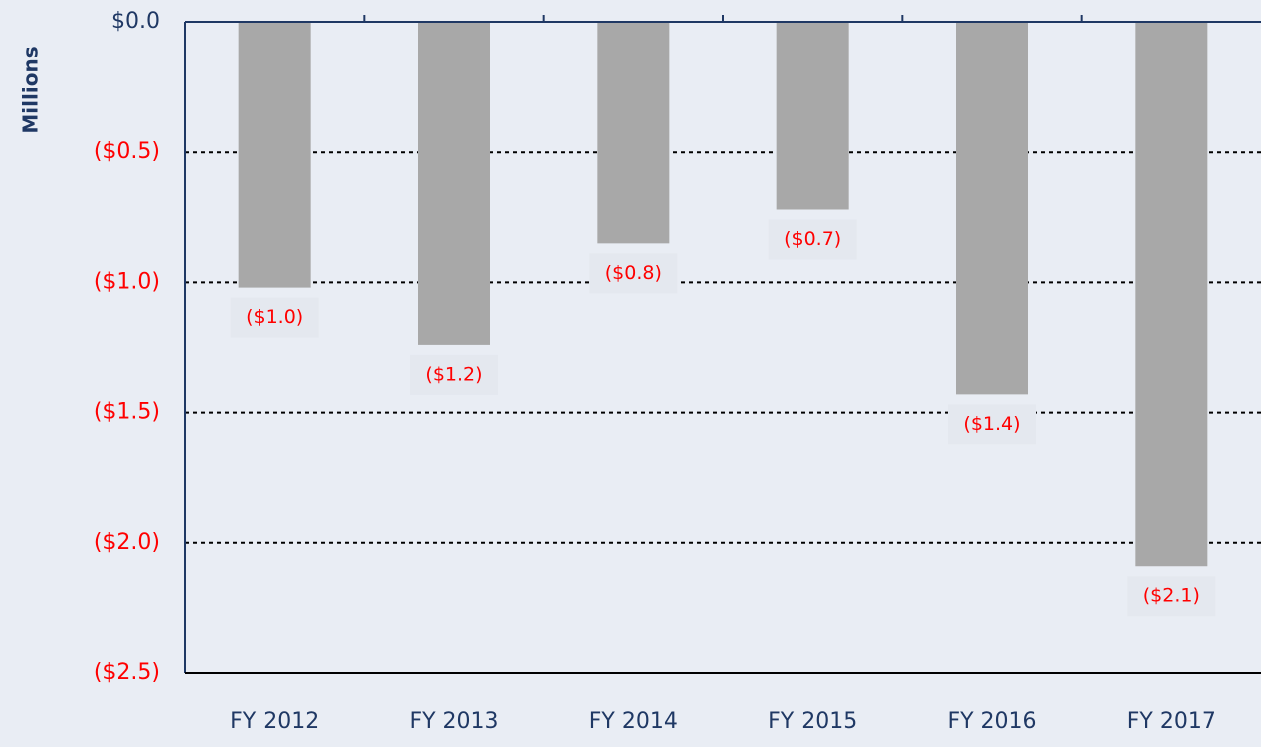  I want to click on data-label: ($0.8), so click(633, 273).